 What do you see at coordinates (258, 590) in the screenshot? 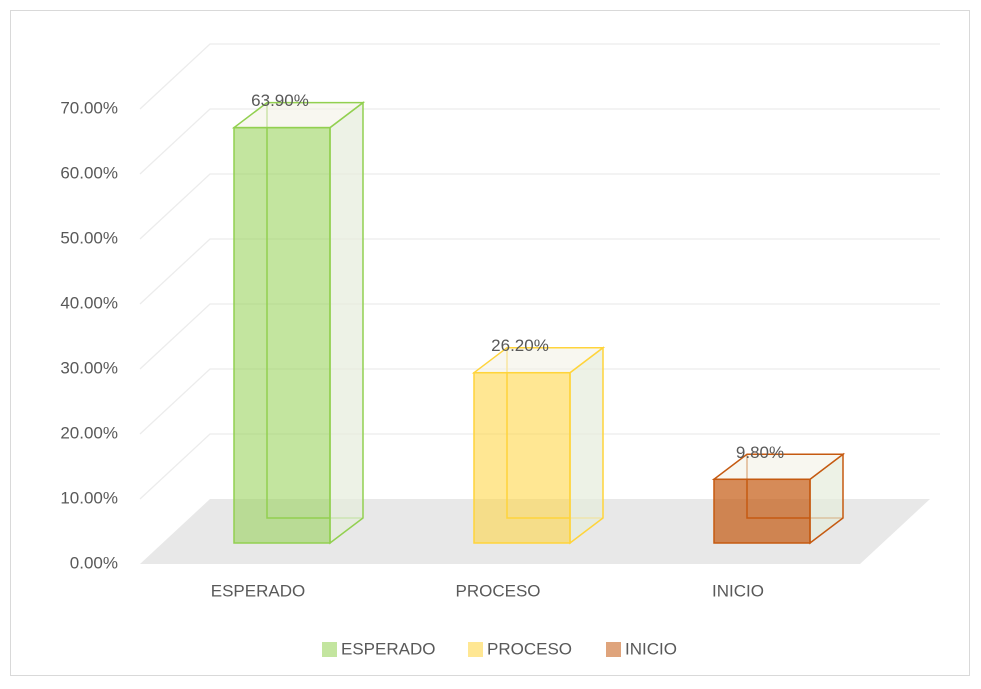
I see `x-tick-label: ESPERADO` at bounding box center [258, 590].